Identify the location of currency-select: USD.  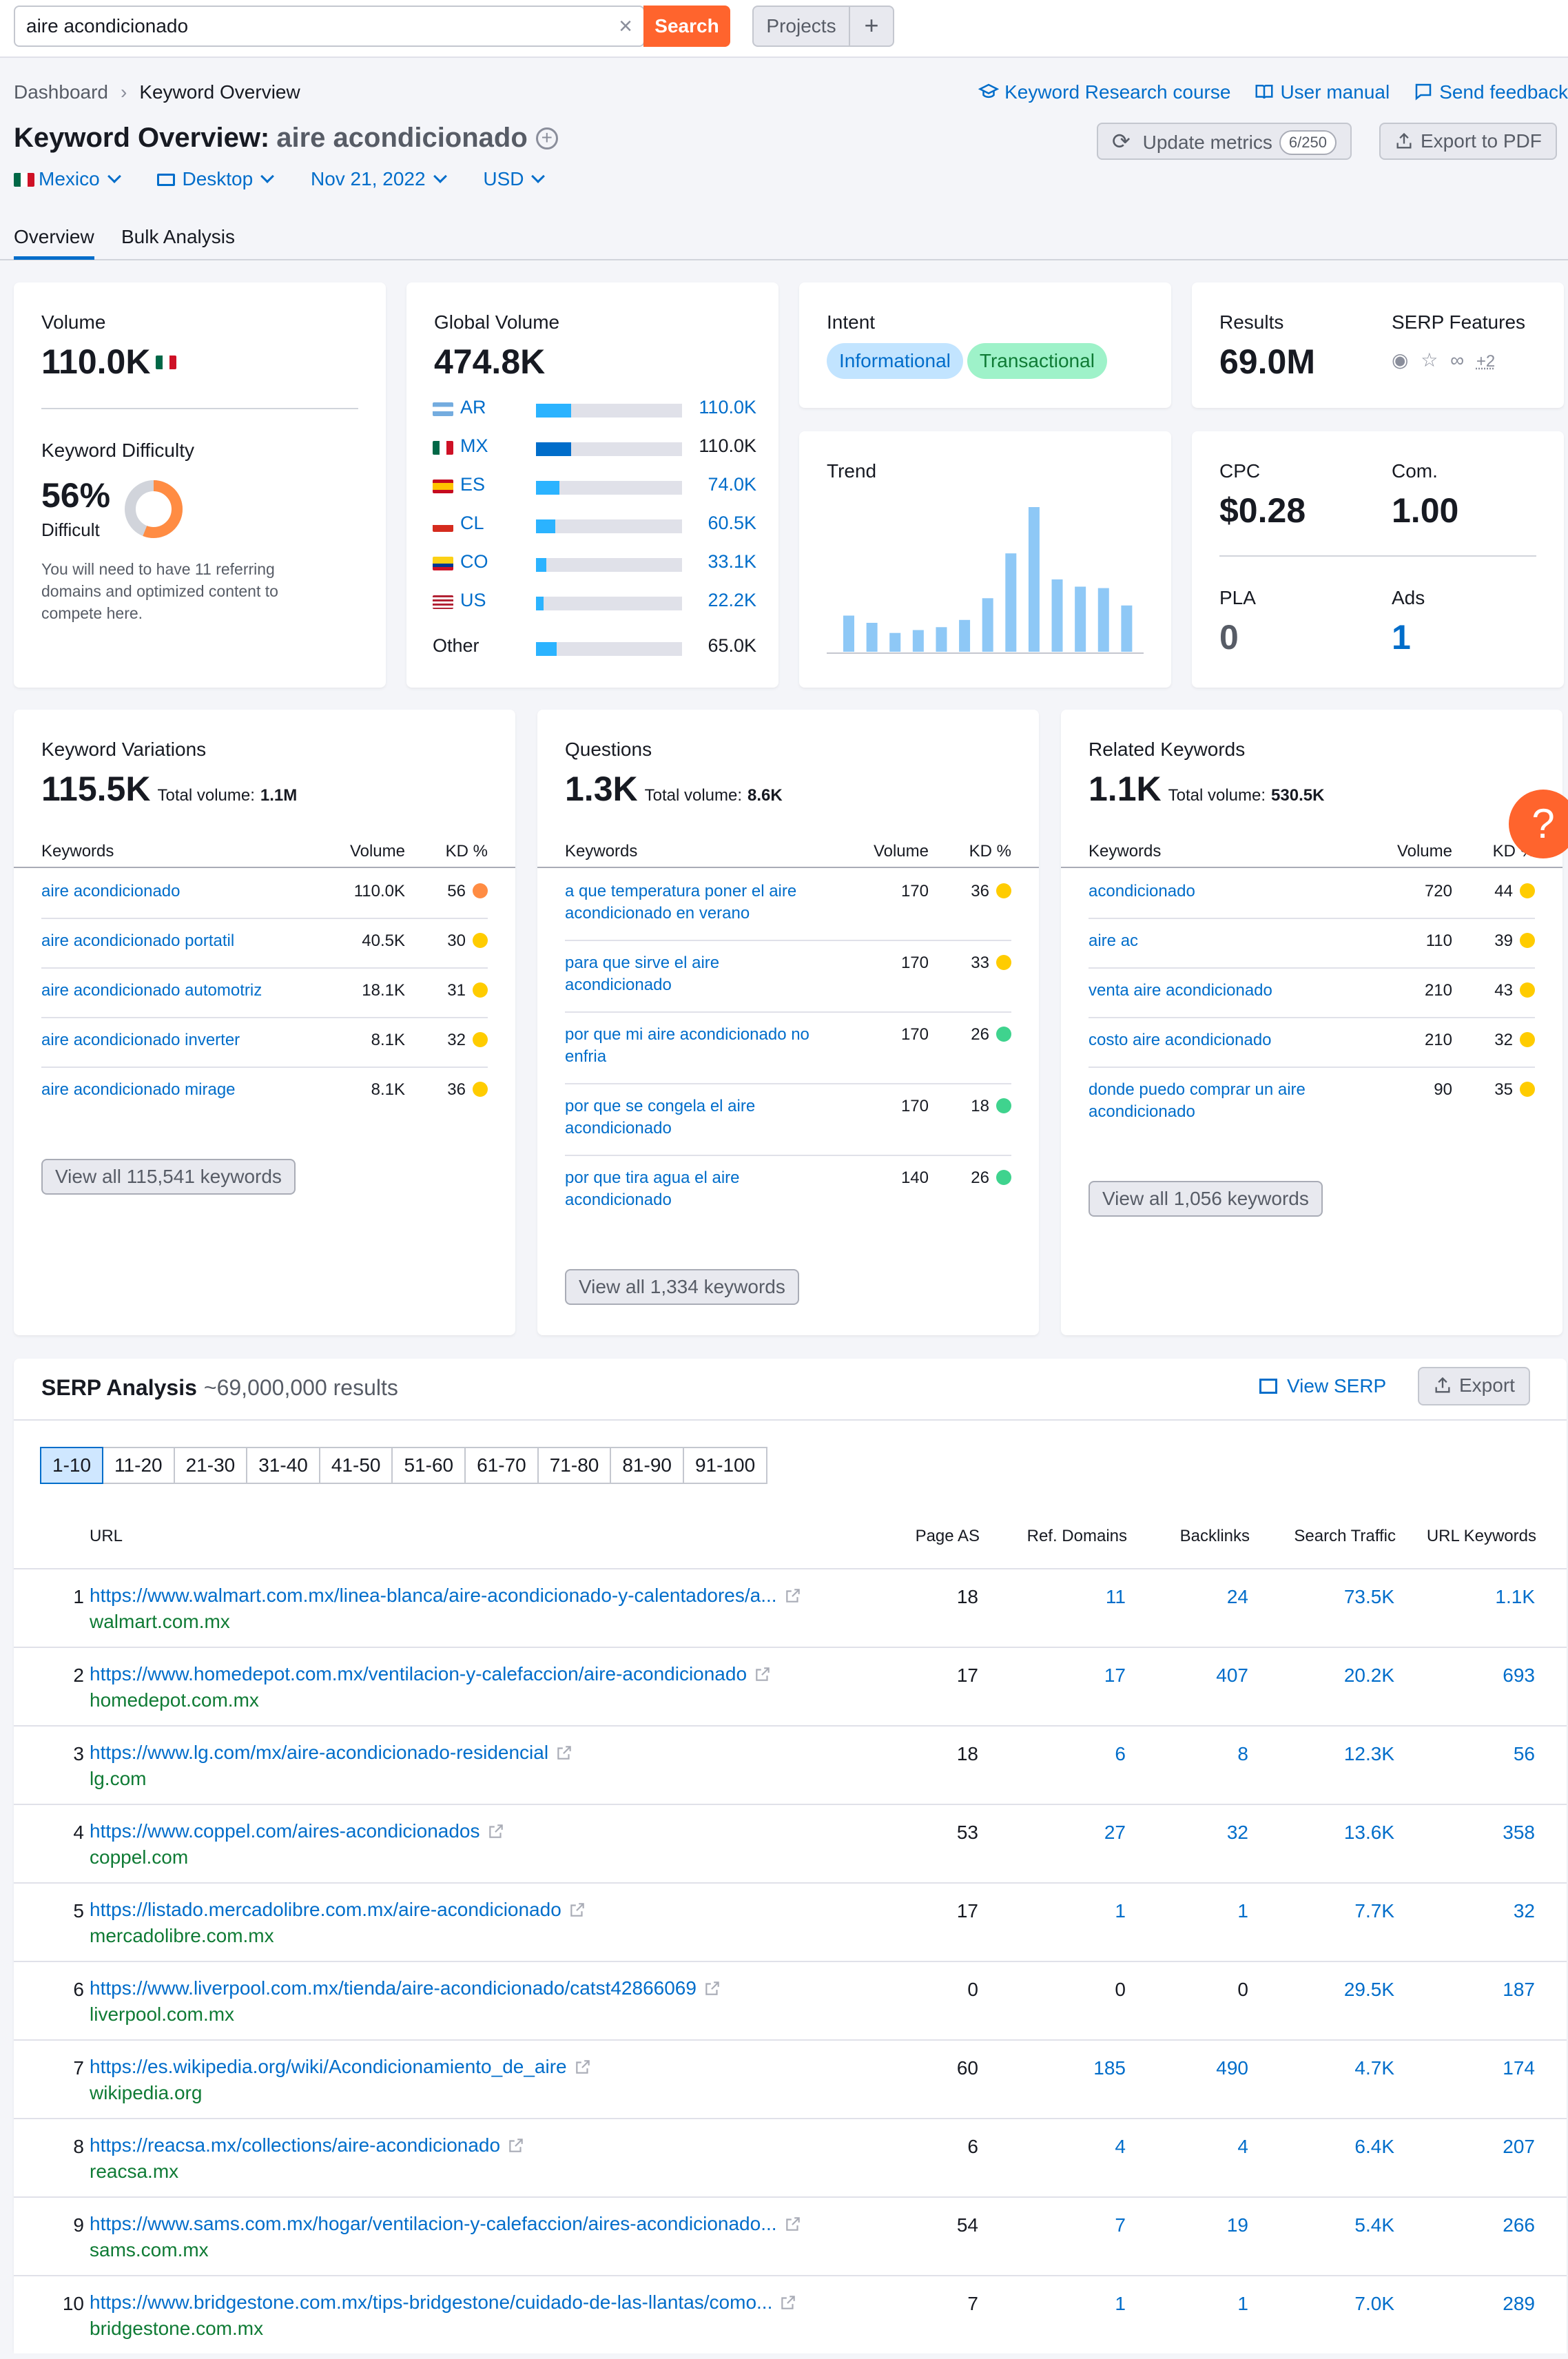
(514, 178).